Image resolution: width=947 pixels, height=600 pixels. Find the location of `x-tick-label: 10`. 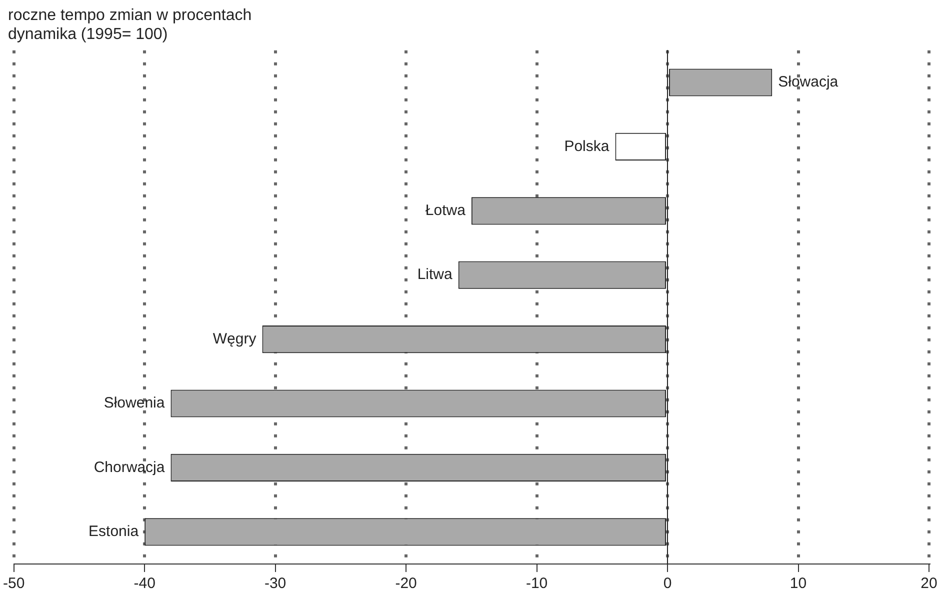

x-tick-label: 10 is located at coordinates (798, 583).